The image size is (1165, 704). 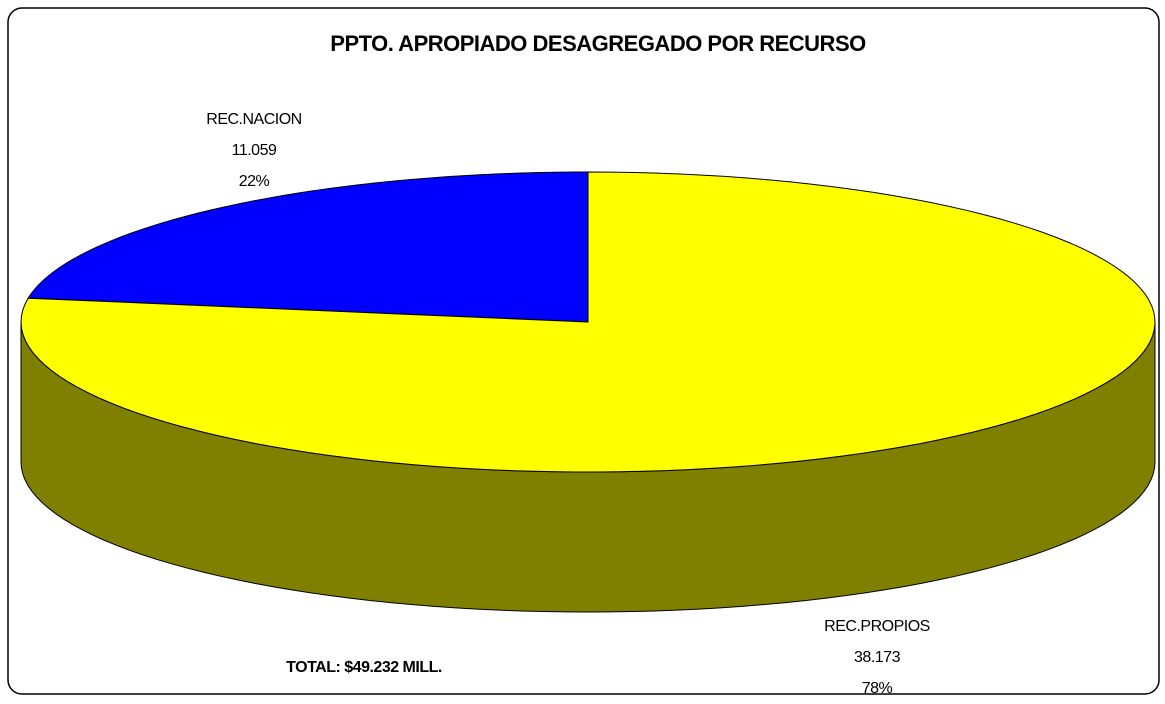 I want to click on chart-title: PPTO. APROPIADO DESAGREGADO POR RECURSO, so click(x=598, y=43).